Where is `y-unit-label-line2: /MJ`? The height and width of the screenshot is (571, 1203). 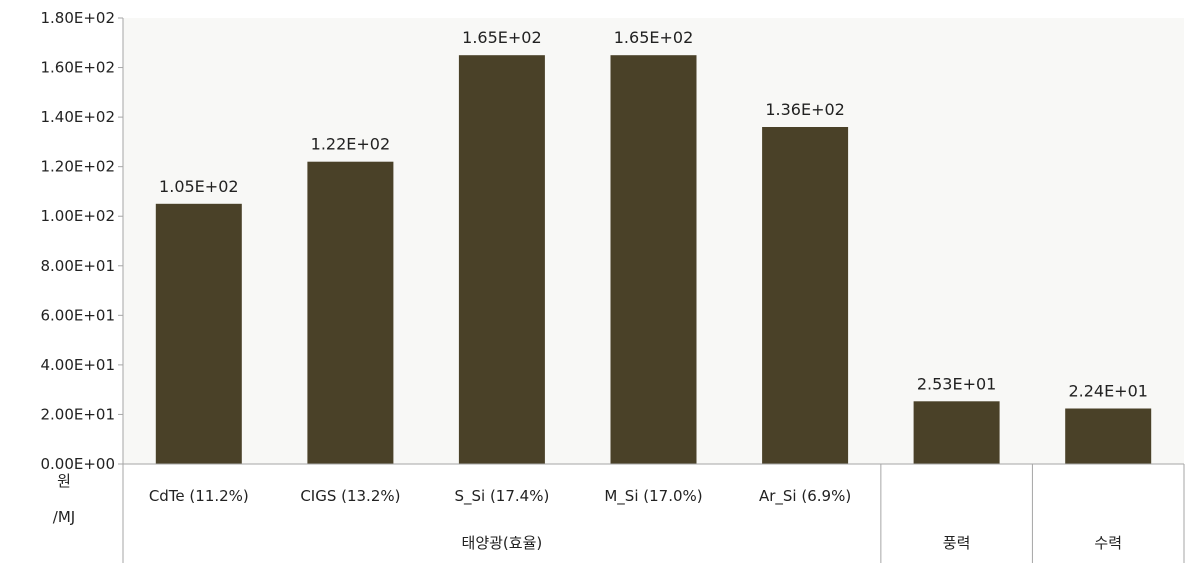
y-unit-label-line2: /MJ is located at coordinates (64, 517).